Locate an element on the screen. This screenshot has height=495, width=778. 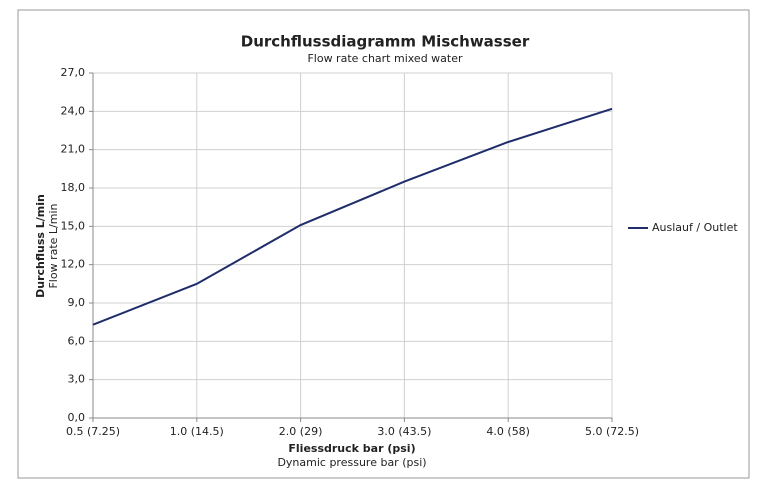
chart-title: Durchflussdiagramm Mischwasser is located at coordinates (385, 42).